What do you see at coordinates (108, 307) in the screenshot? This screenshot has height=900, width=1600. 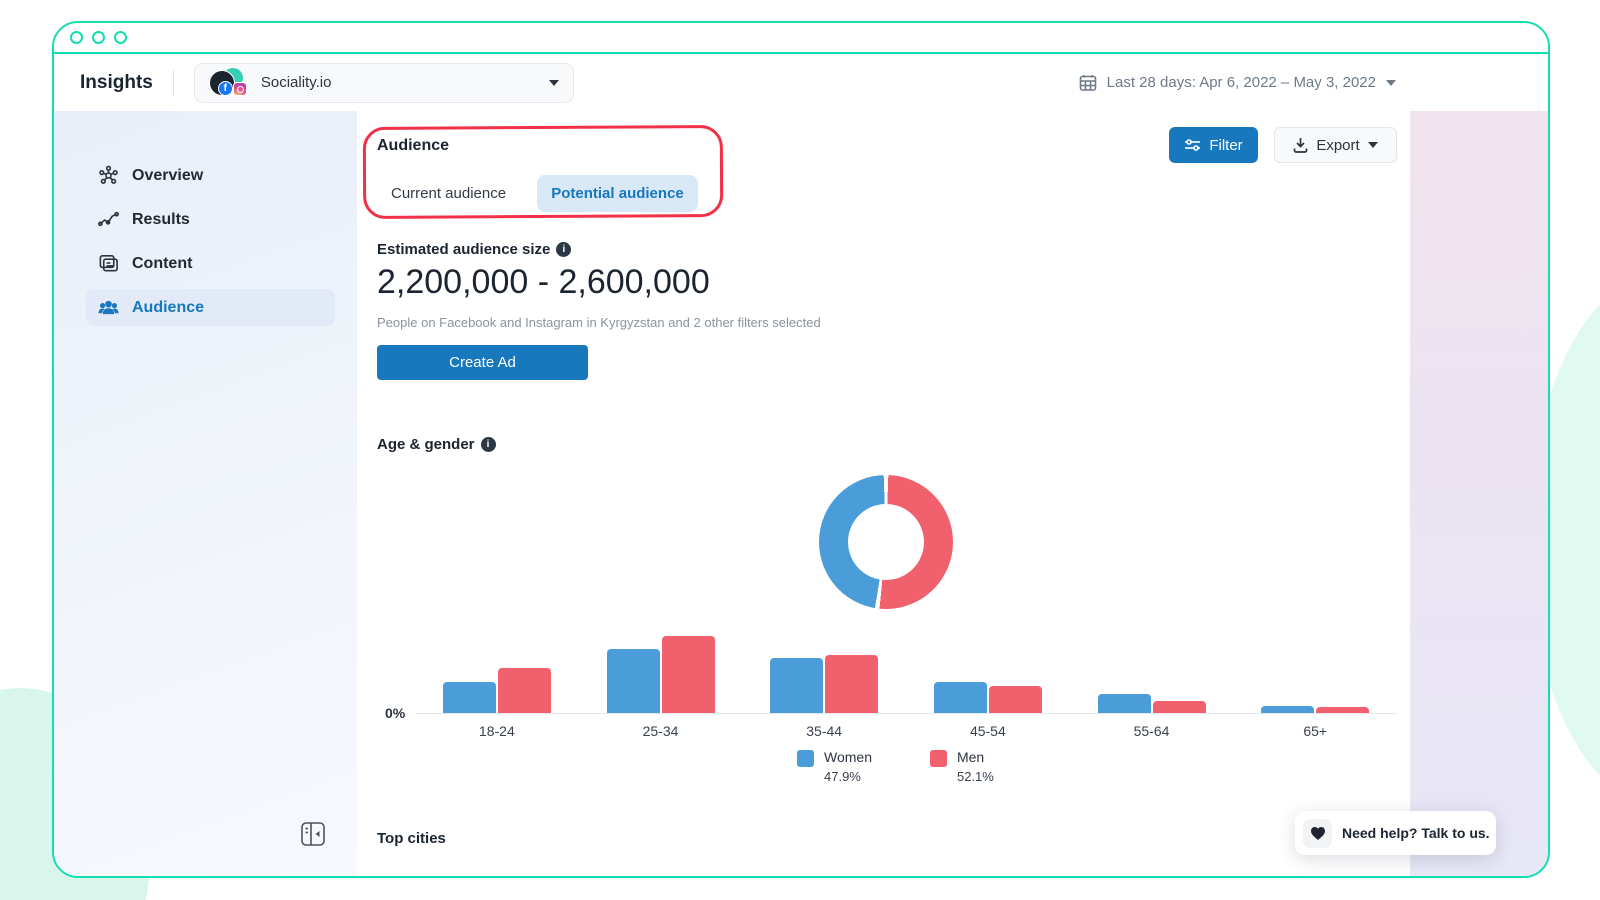 I see `people-icon` at bounding box center [108, 307].